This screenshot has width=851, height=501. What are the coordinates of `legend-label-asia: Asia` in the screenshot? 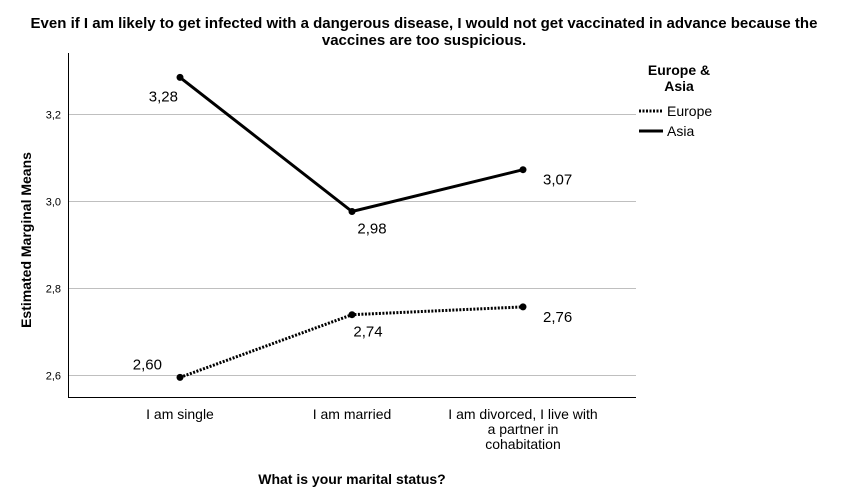 It's located at (680, 131).